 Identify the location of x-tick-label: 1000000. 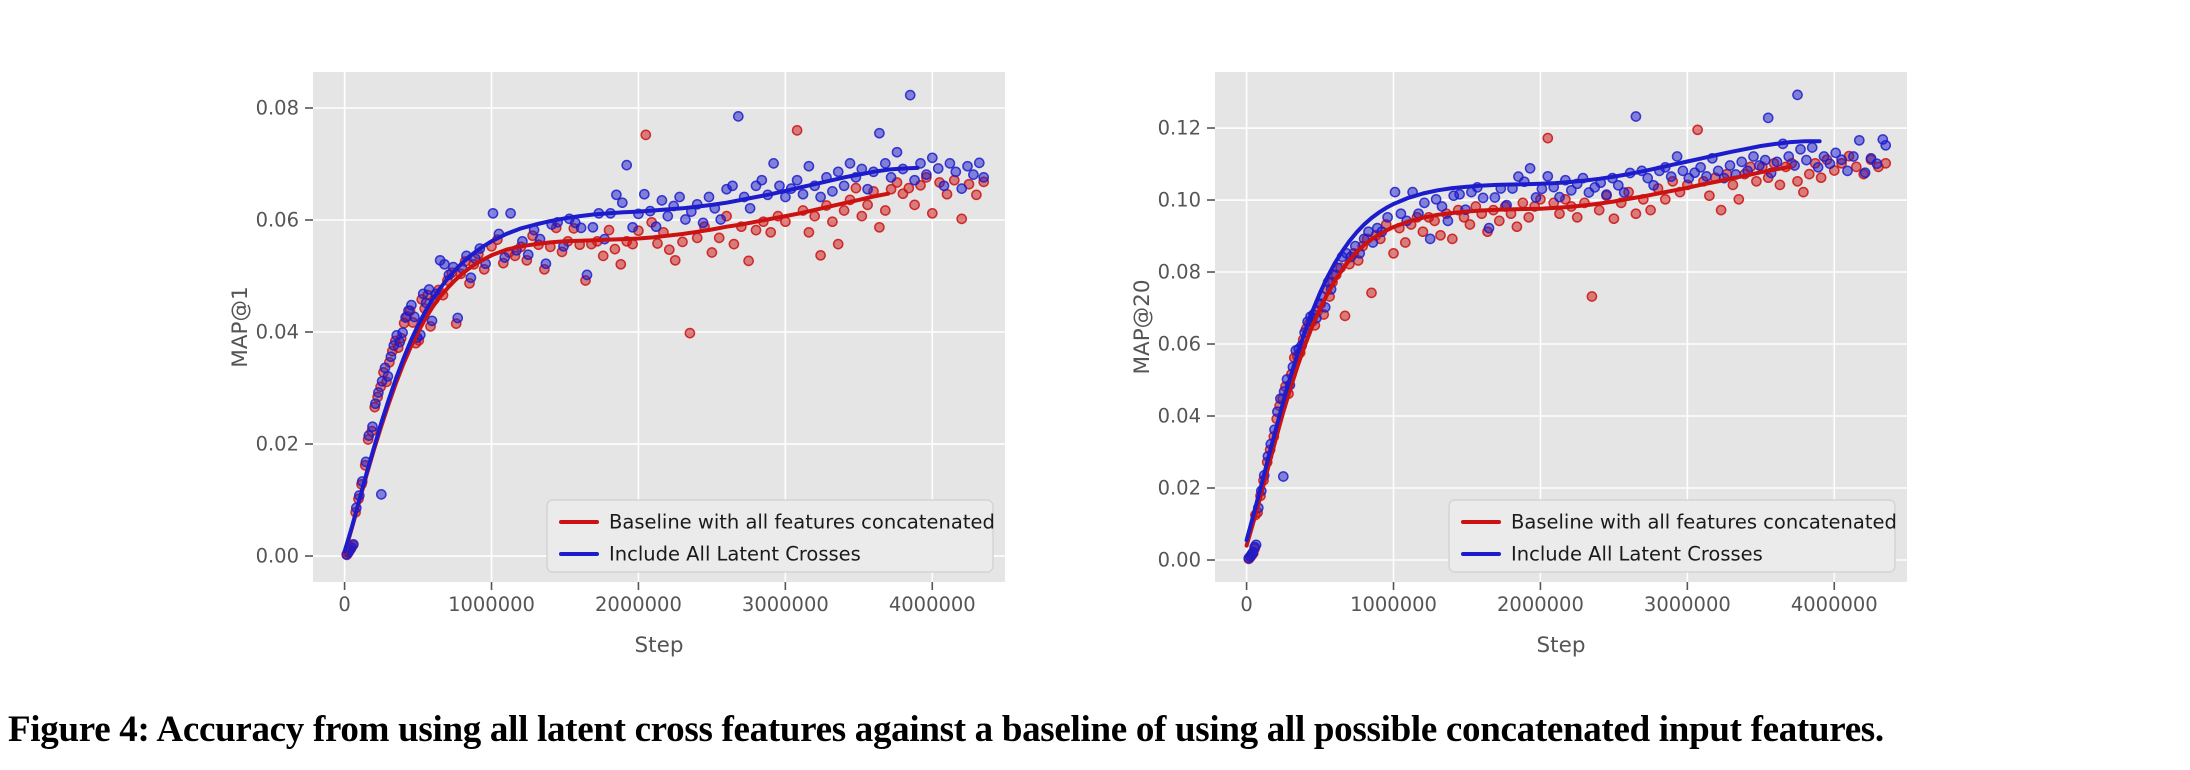
(1393, 604).